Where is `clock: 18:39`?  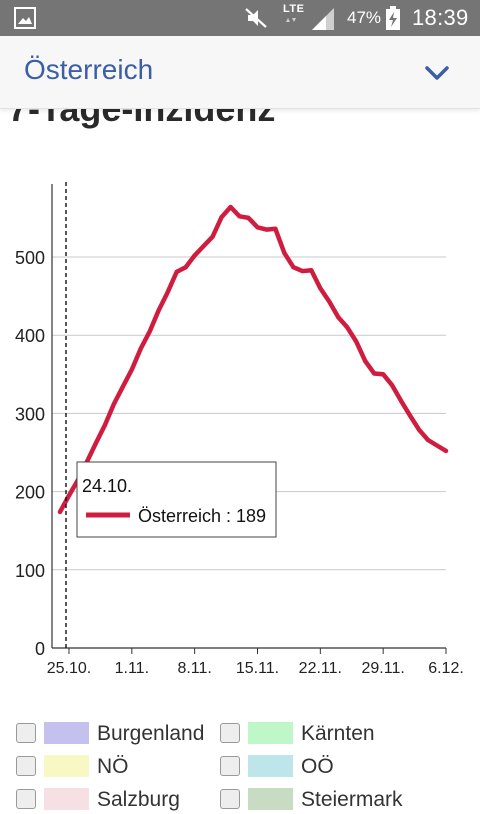 clock: 18:39 is located at coordinates (440, 17).